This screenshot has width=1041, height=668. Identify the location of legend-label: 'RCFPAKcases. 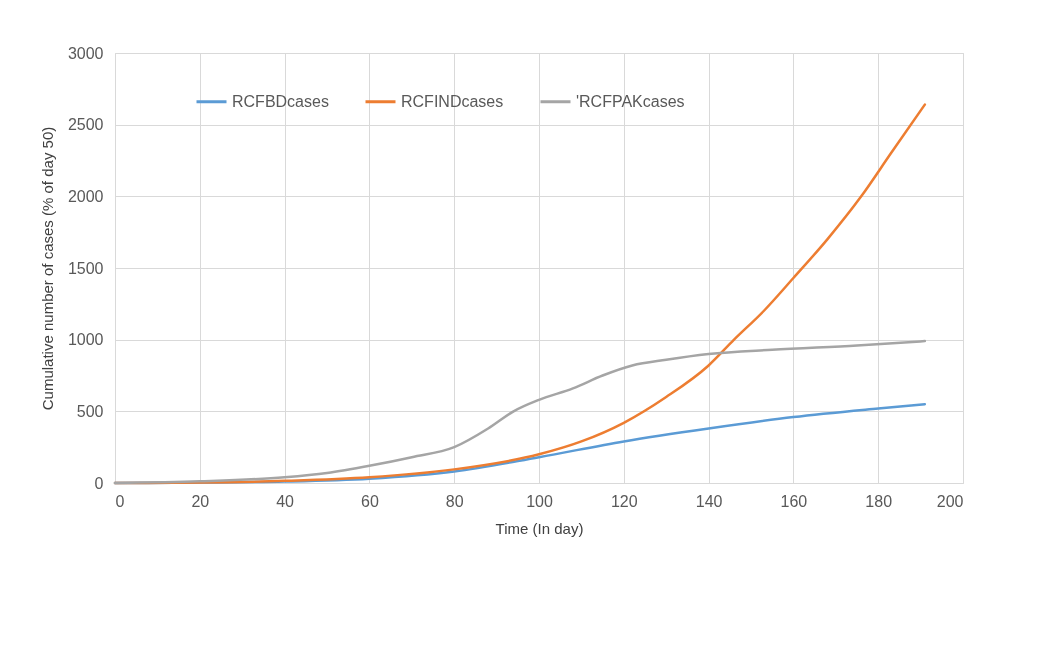
(630, 101).